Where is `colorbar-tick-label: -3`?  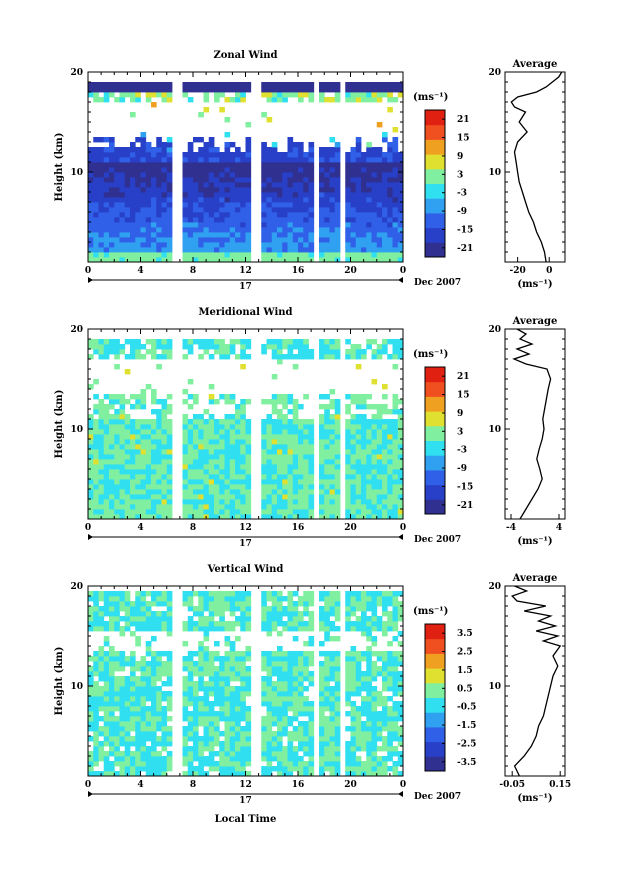
colorbar-tick-label: -3 is located at coordinates (462, 194).